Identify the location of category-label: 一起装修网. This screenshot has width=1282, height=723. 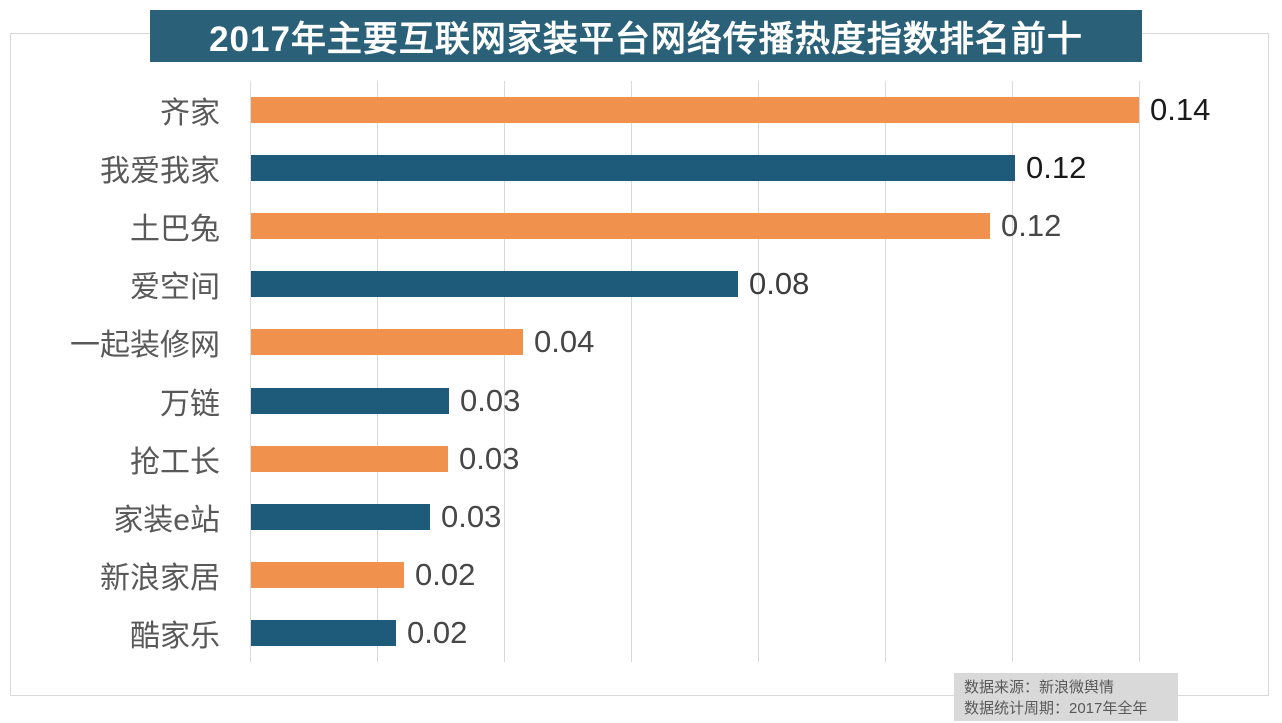
(145, 346).